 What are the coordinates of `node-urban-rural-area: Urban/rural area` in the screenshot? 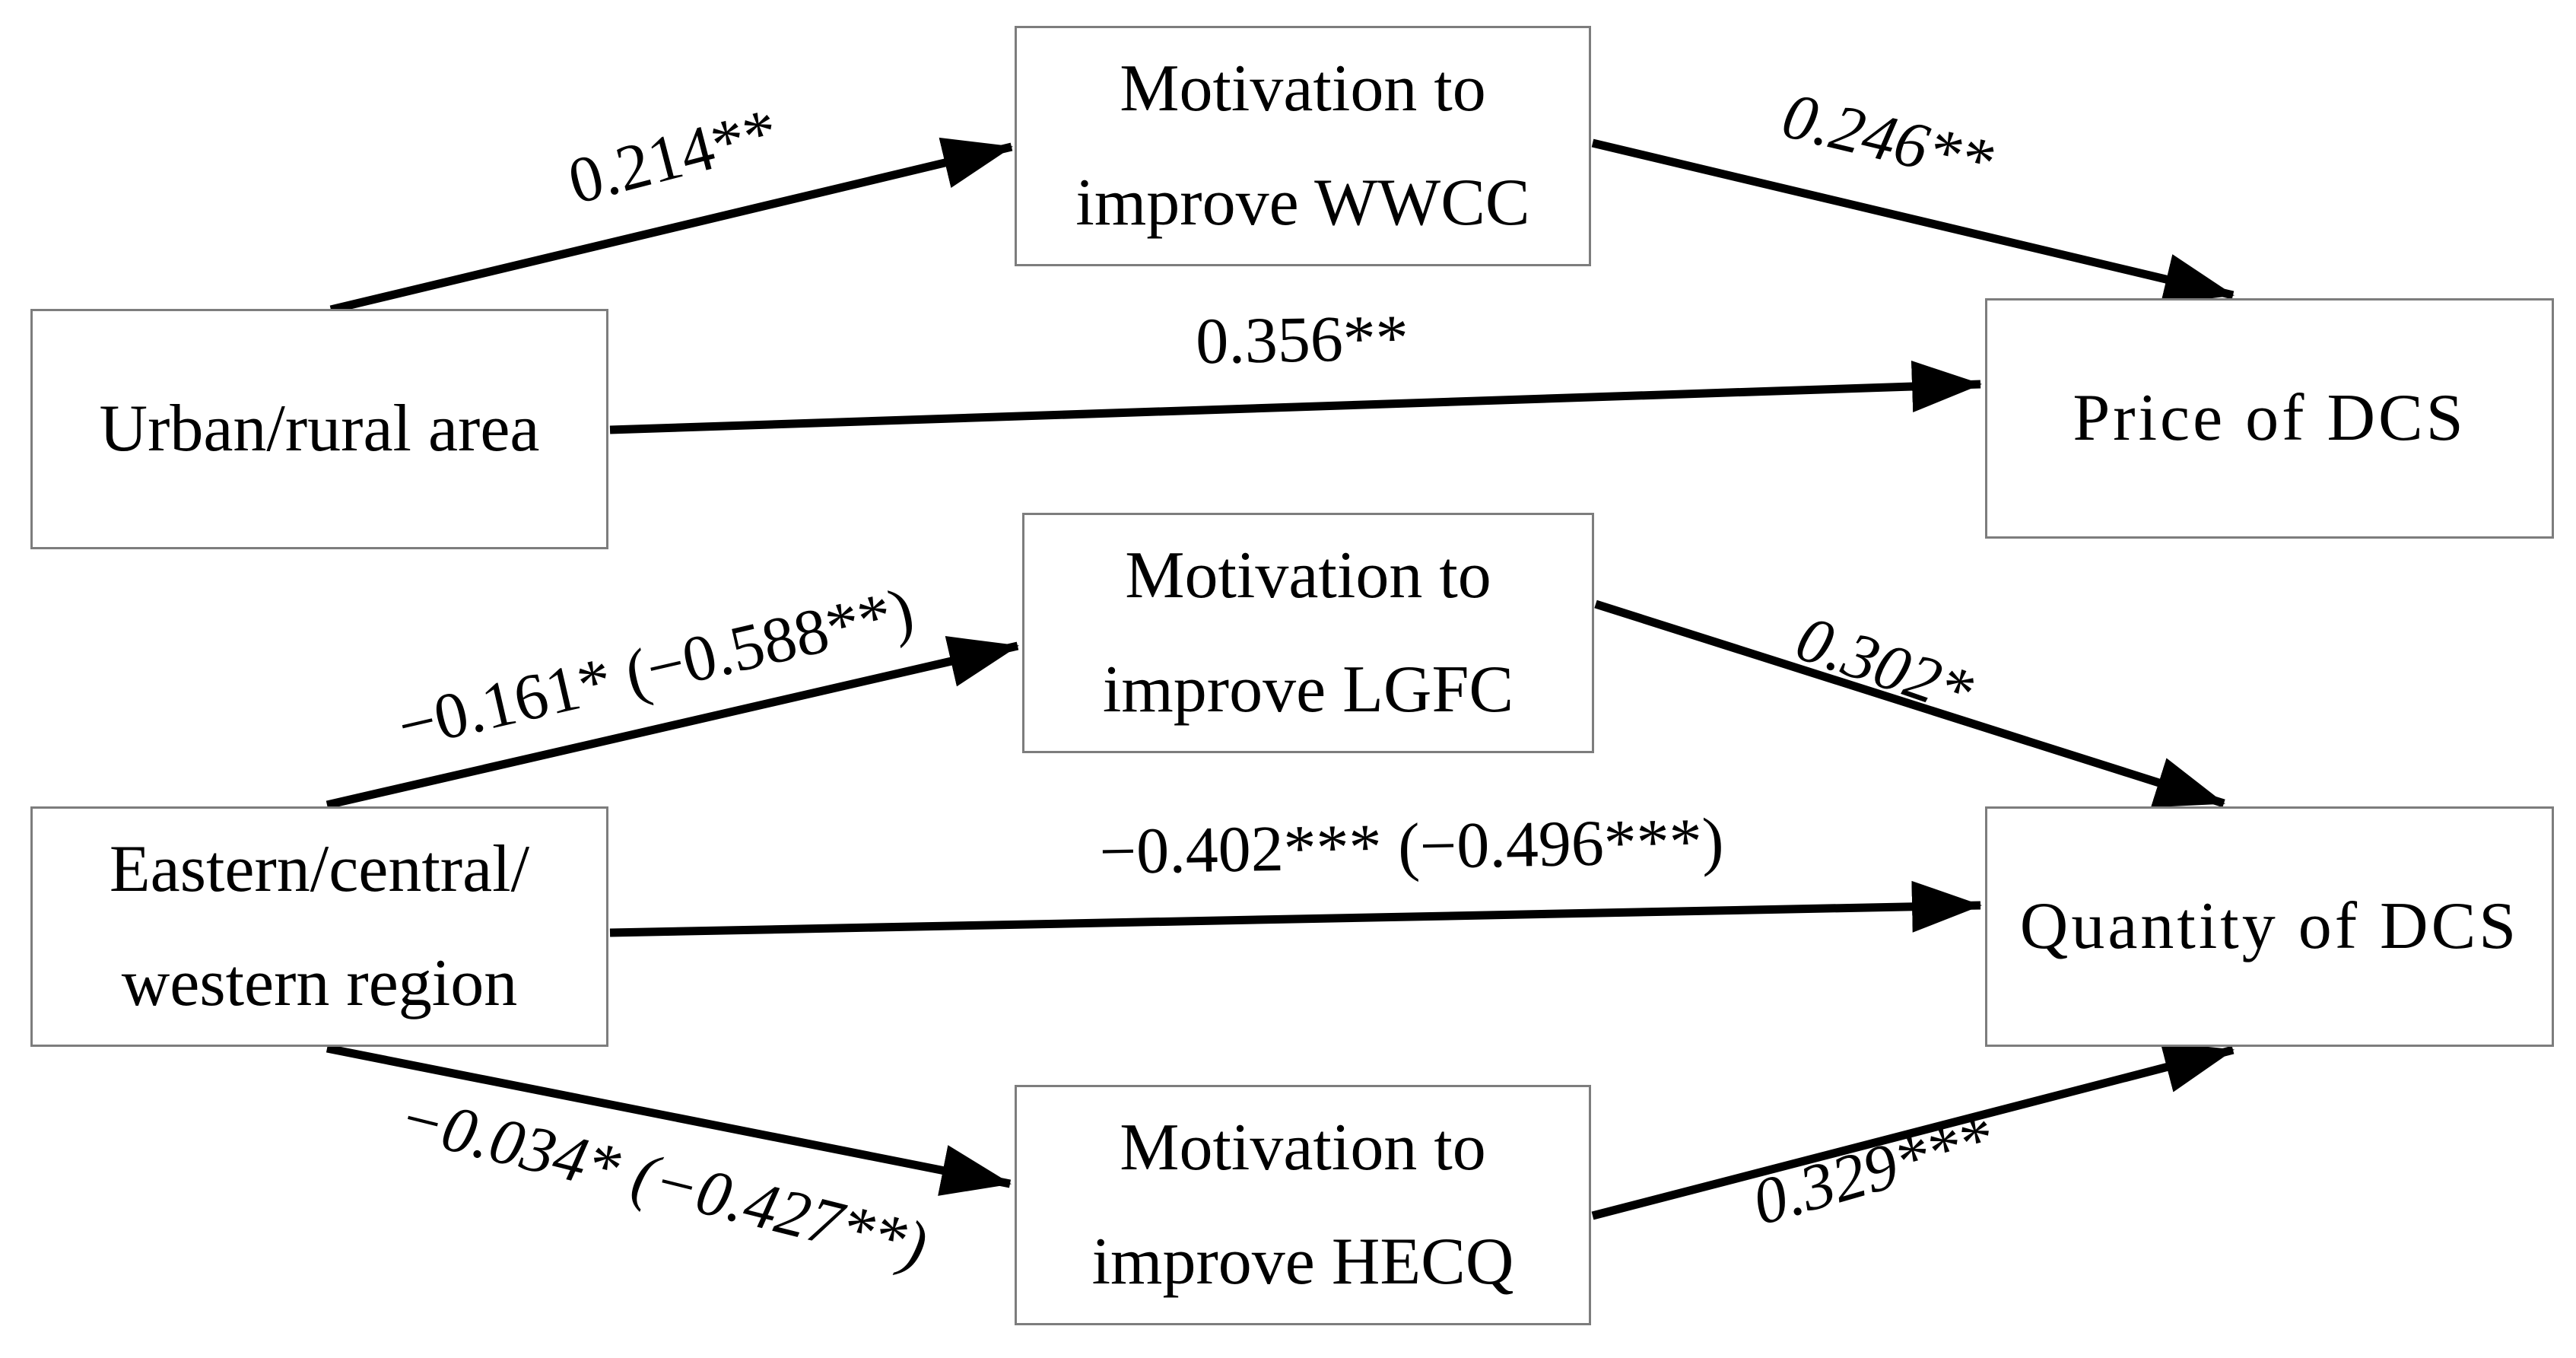 It's located at (319, 429).